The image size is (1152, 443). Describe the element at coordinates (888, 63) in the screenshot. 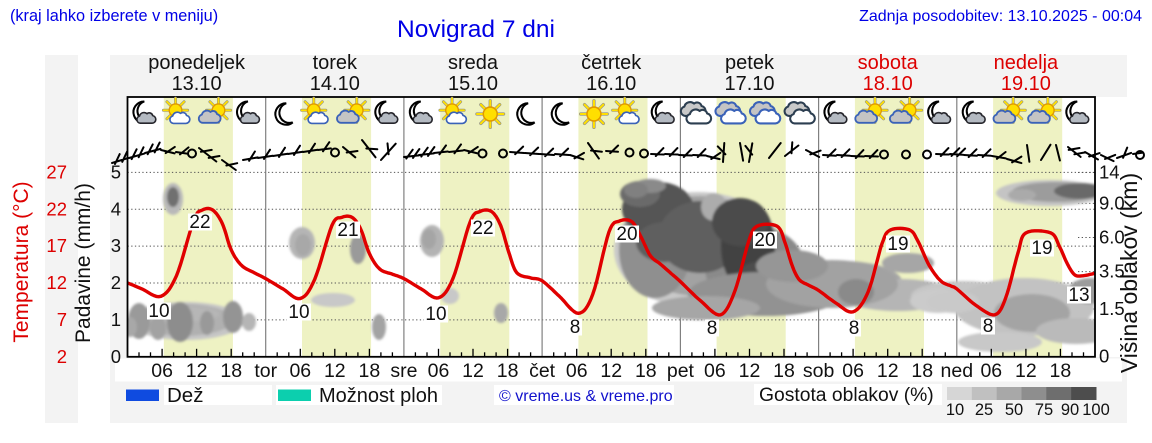

I see `svg-text: sobota` at that location.